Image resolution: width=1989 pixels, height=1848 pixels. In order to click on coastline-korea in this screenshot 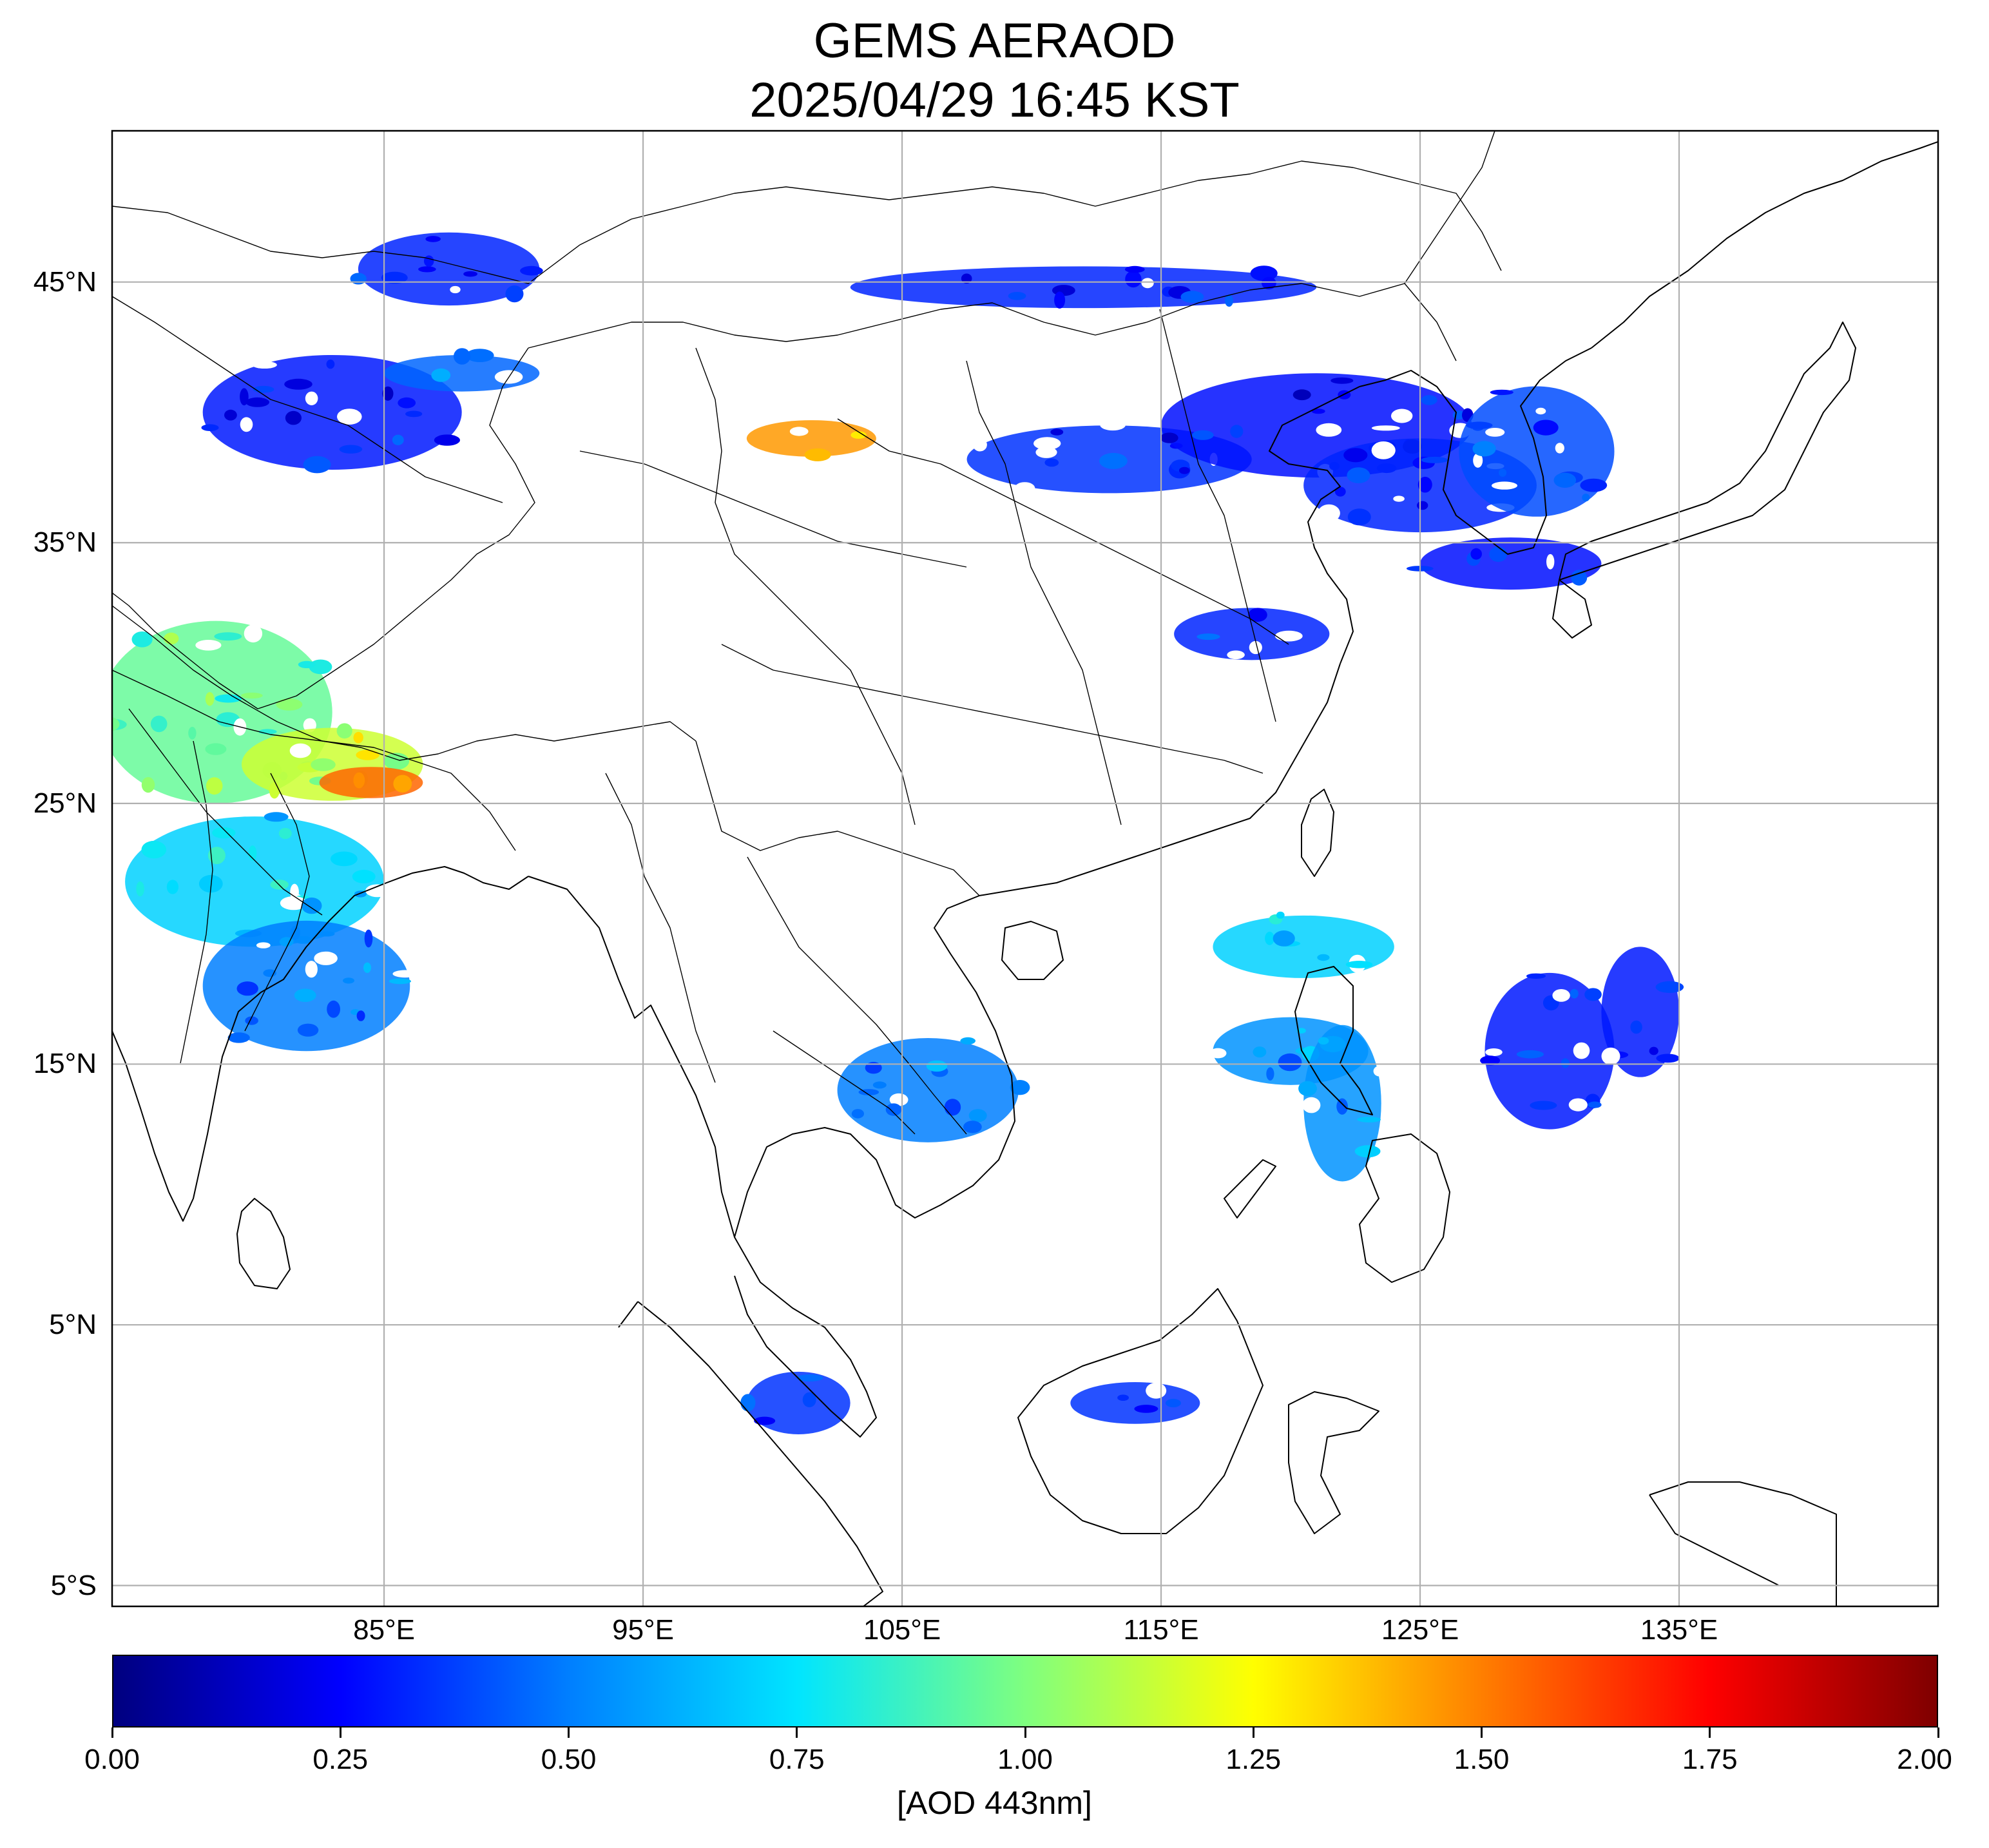, I will do `click(1475, 451)`.